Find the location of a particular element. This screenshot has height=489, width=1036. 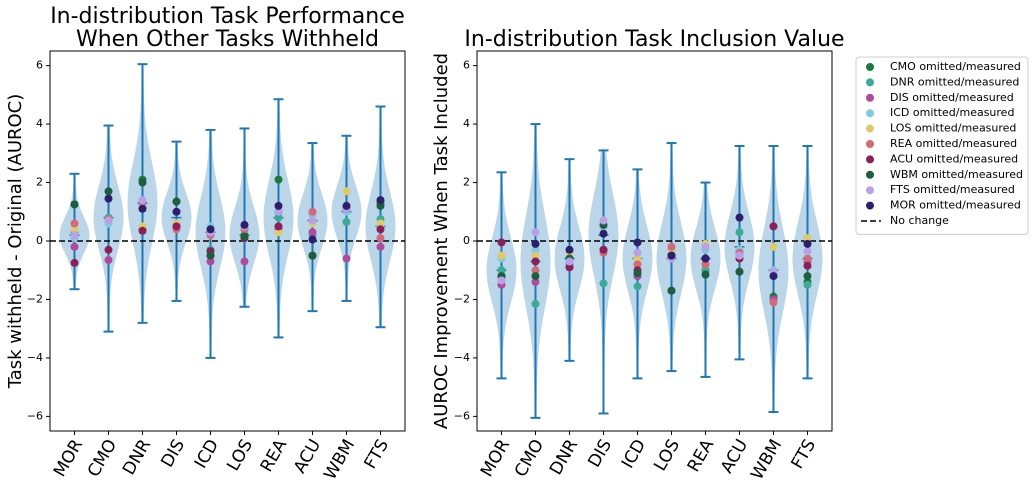

x-tick-label: REA is located at coordinates (274, 456).